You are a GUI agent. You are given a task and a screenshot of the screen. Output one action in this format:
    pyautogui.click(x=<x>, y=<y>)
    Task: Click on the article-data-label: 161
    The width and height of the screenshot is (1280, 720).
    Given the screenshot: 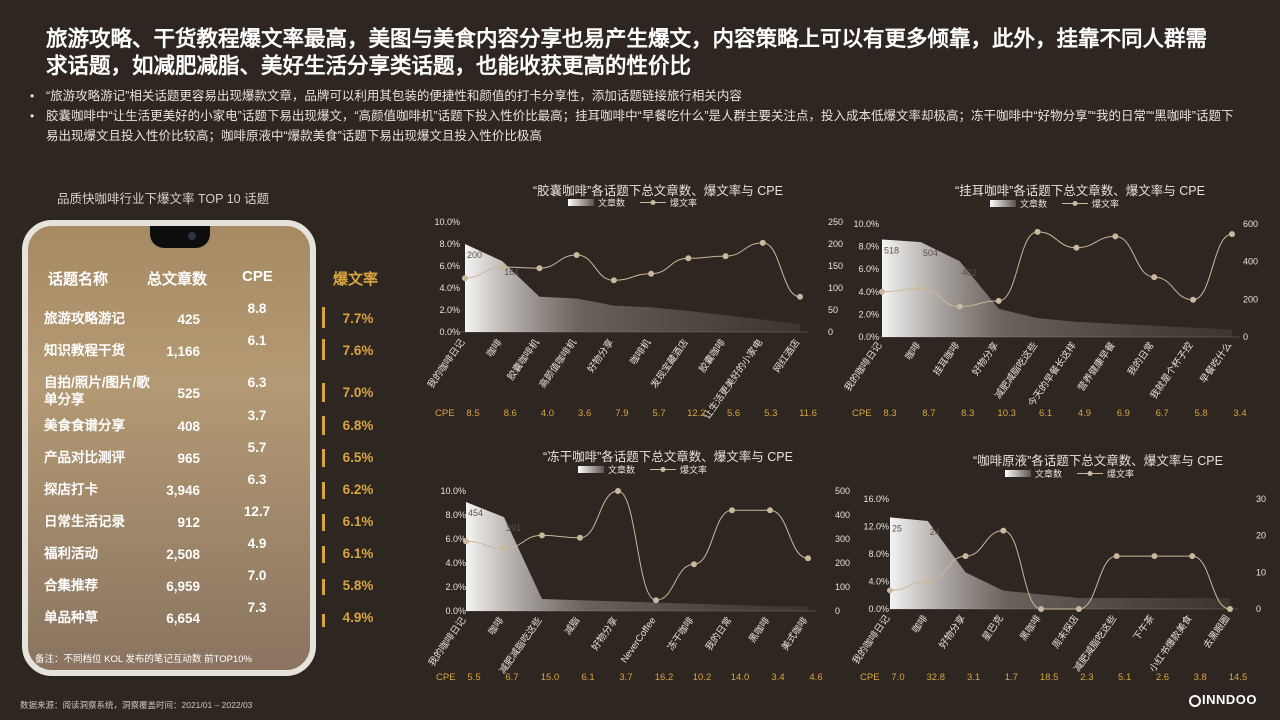 What is the action you would take?
    pyautogui.click(x=511, y=272)
    